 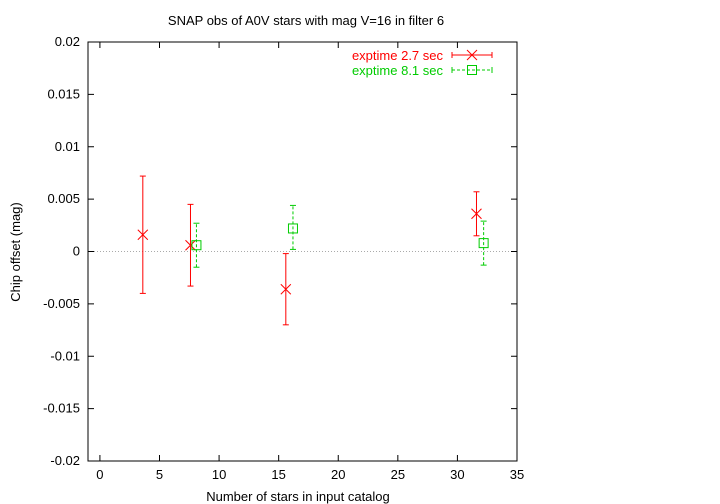 I want to click on x-tick-label: 15, so click(x=278, y=474).